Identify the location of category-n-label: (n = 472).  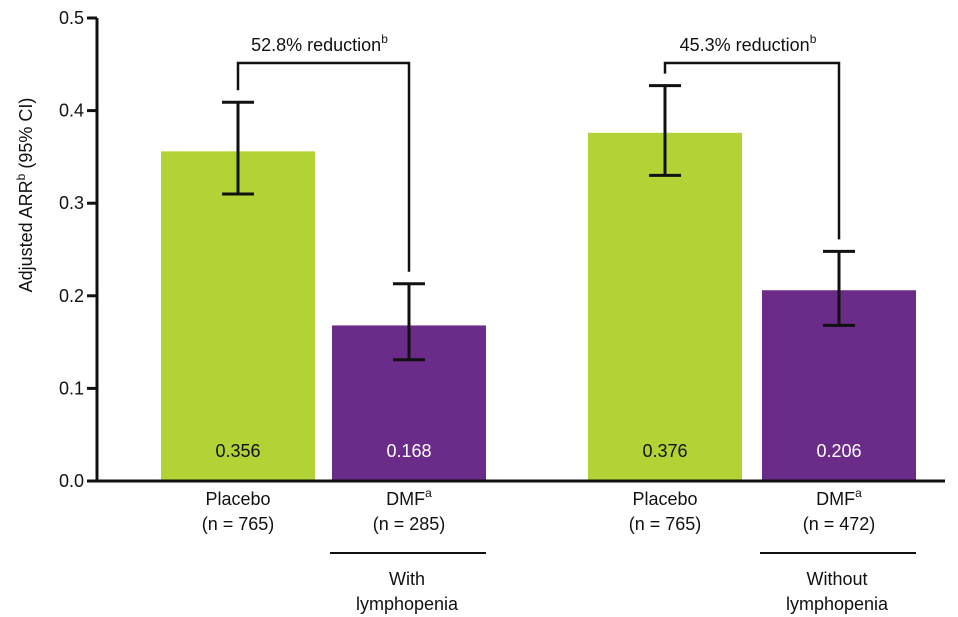
(839, 524).